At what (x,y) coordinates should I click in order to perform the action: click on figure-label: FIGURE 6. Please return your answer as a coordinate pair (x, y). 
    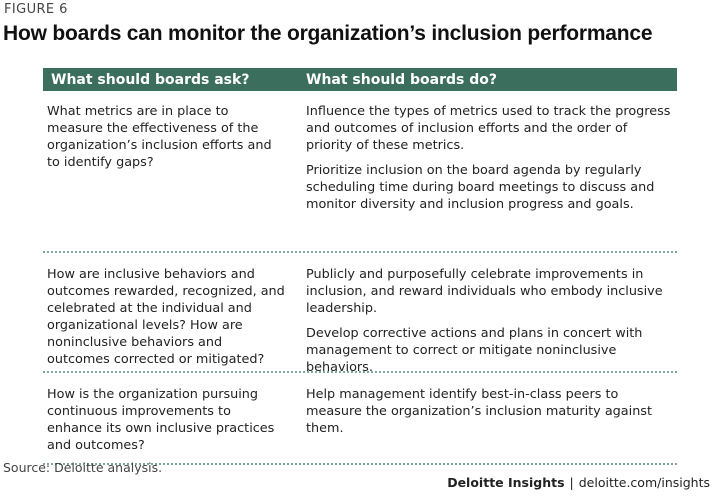
    Looking at the image, I should click on (36, 9).